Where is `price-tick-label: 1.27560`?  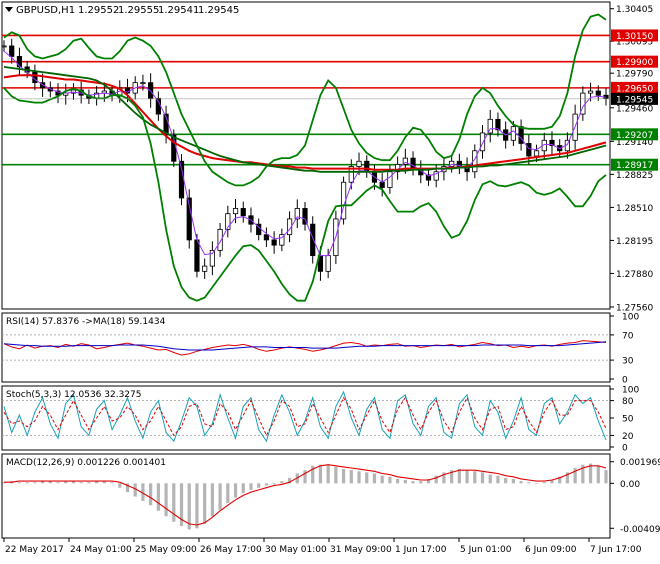
price-tick-label: 1.27560 is located at coordinates (634, 309).